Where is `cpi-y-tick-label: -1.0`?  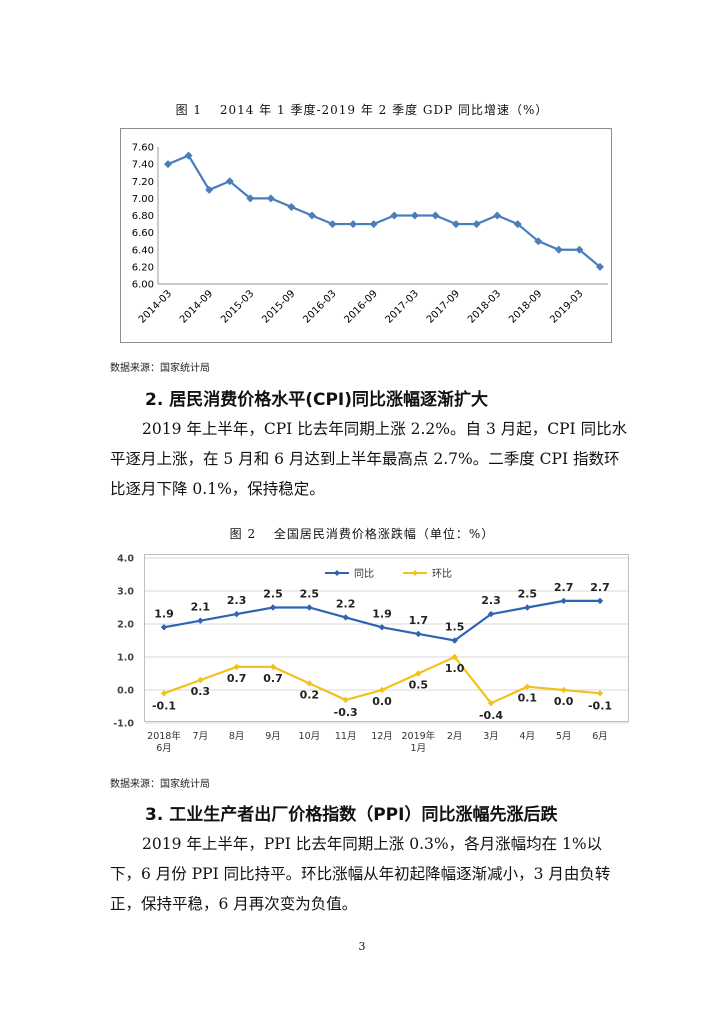 cpi-y-tick-label: -1.0 is located at coordinates (123, 724).